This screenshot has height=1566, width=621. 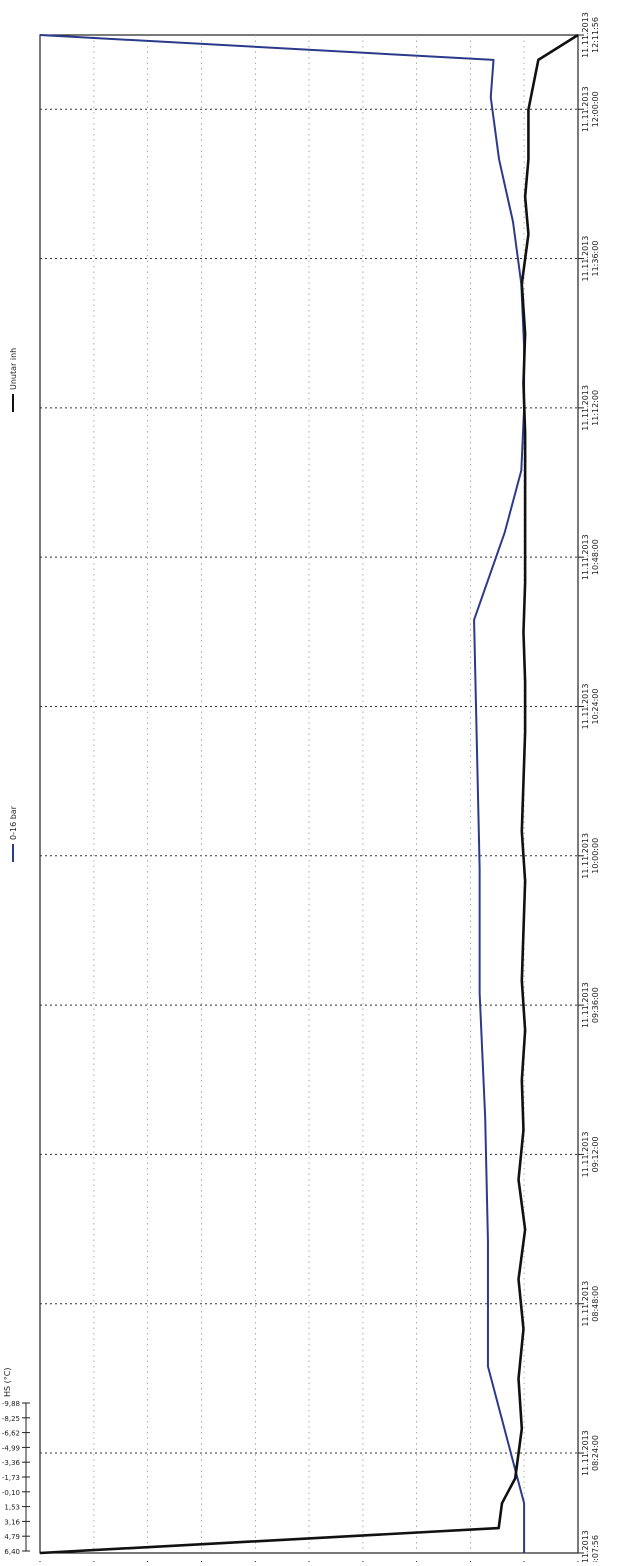 I want to click on time-tick-label: 11.11.2013 08:07:56, so click(x=590, y=1548).